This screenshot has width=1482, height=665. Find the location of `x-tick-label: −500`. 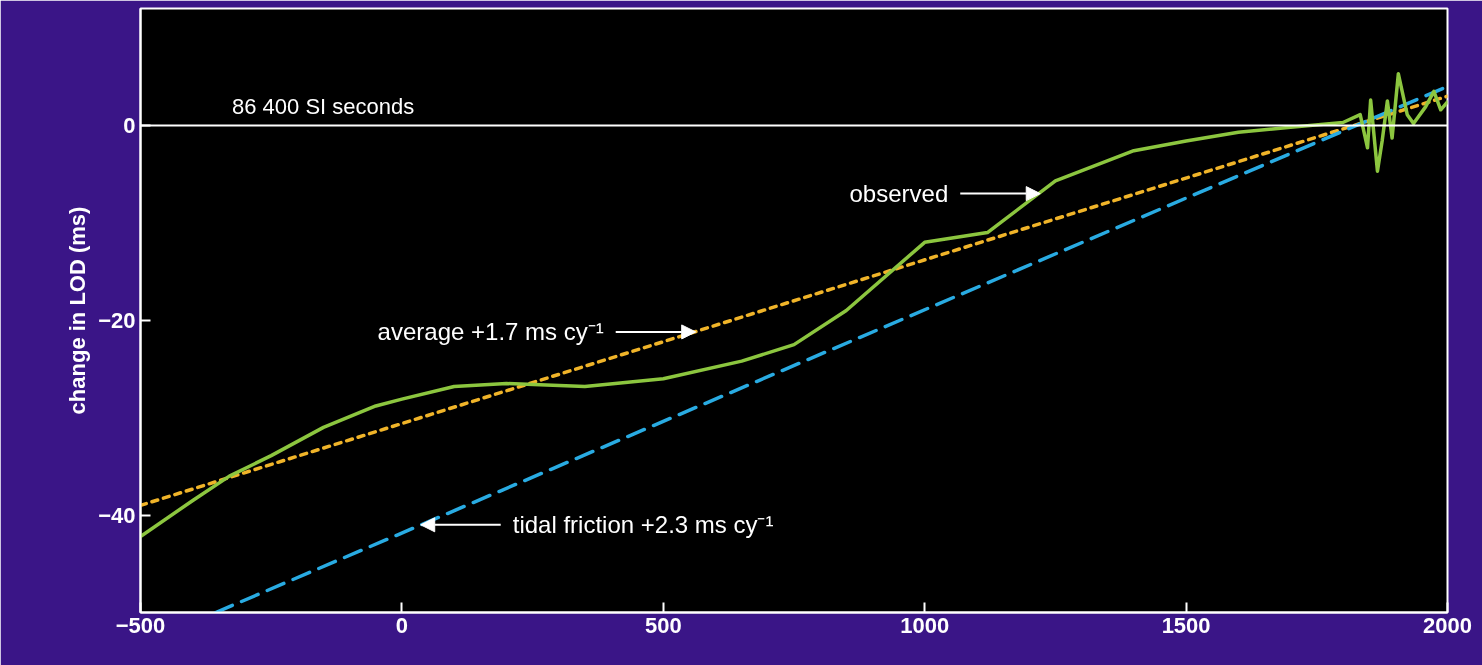

x-tick-label: −500 is located at coordinates (140, 625).